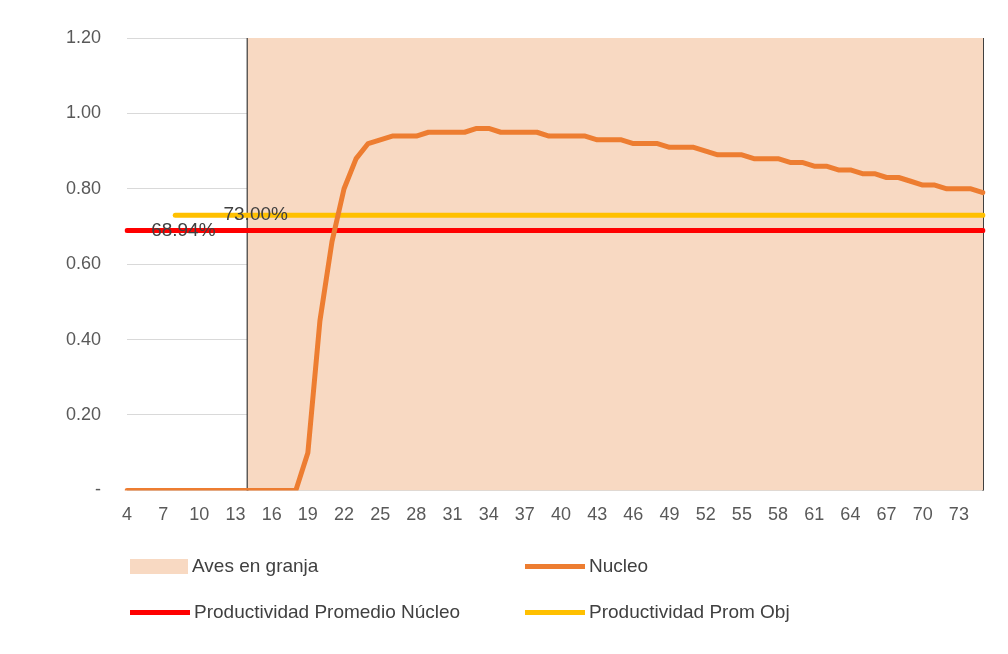 The image size is (1008, 654). Describe the element at coordinates (886, 514) in the screenshot. I see `x-tick-label: 67` at that location.